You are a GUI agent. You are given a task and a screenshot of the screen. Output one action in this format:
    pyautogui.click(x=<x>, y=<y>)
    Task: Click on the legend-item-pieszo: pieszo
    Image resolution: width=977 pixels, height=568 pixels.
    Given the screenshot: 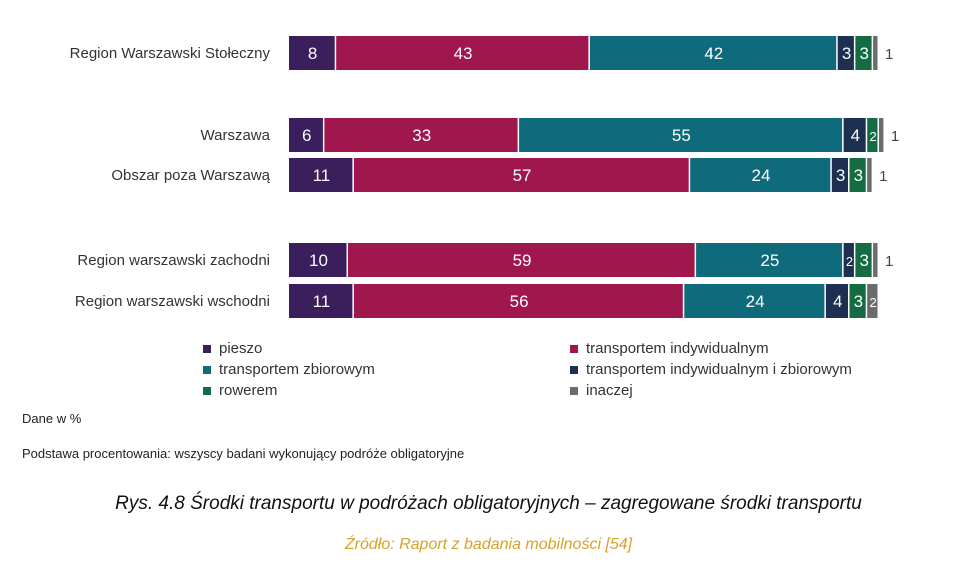 What is the action you would take?
    pyautogui.click(x=232, y=348)
    